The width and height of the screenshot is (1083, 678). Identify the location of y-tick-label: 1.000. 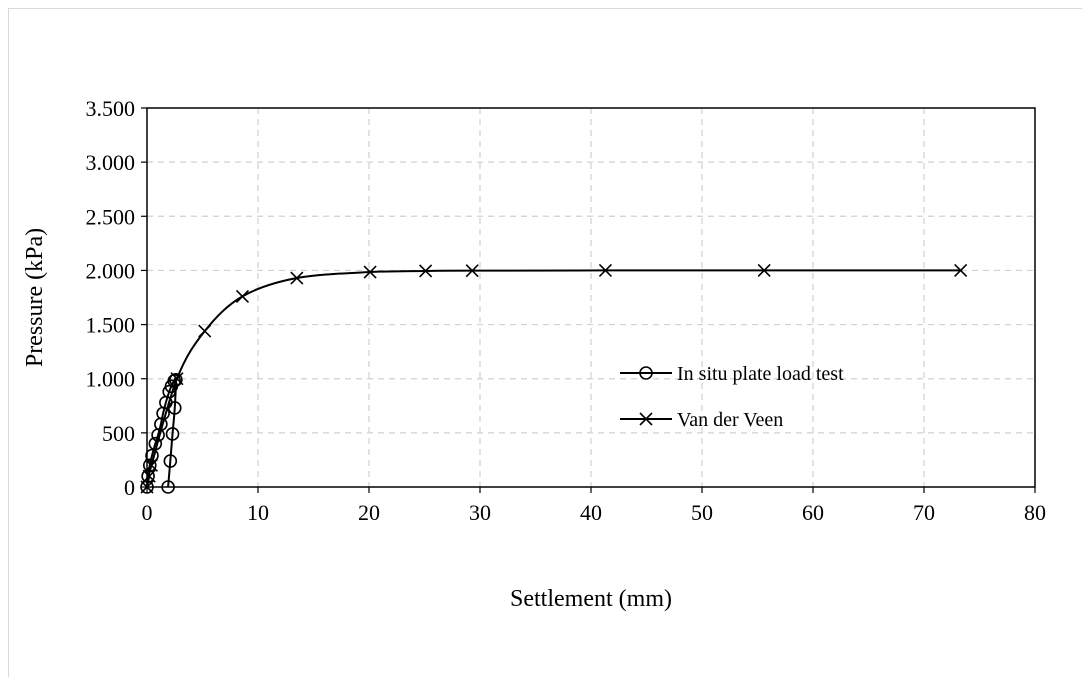
(111, 379).